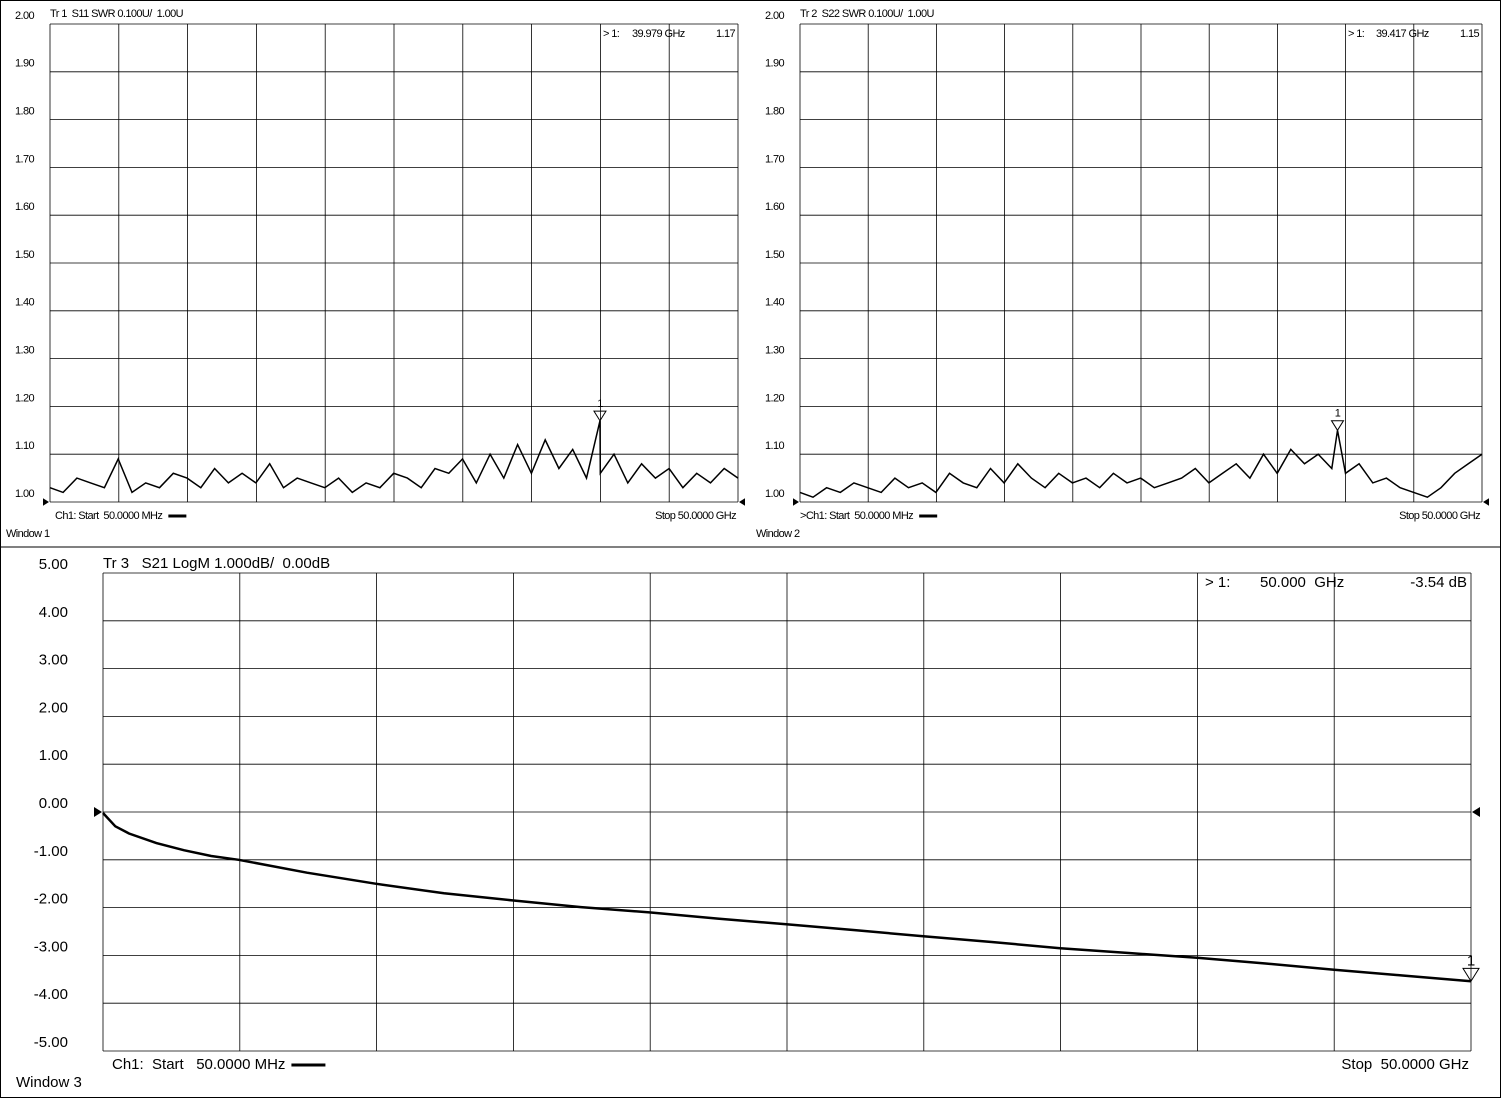 The width and height of the screenshot is (1501, 1103). Describe the element at coordinates (725, 34) in the screenshot. I see `marker-value-readout: 1.17` at that location.